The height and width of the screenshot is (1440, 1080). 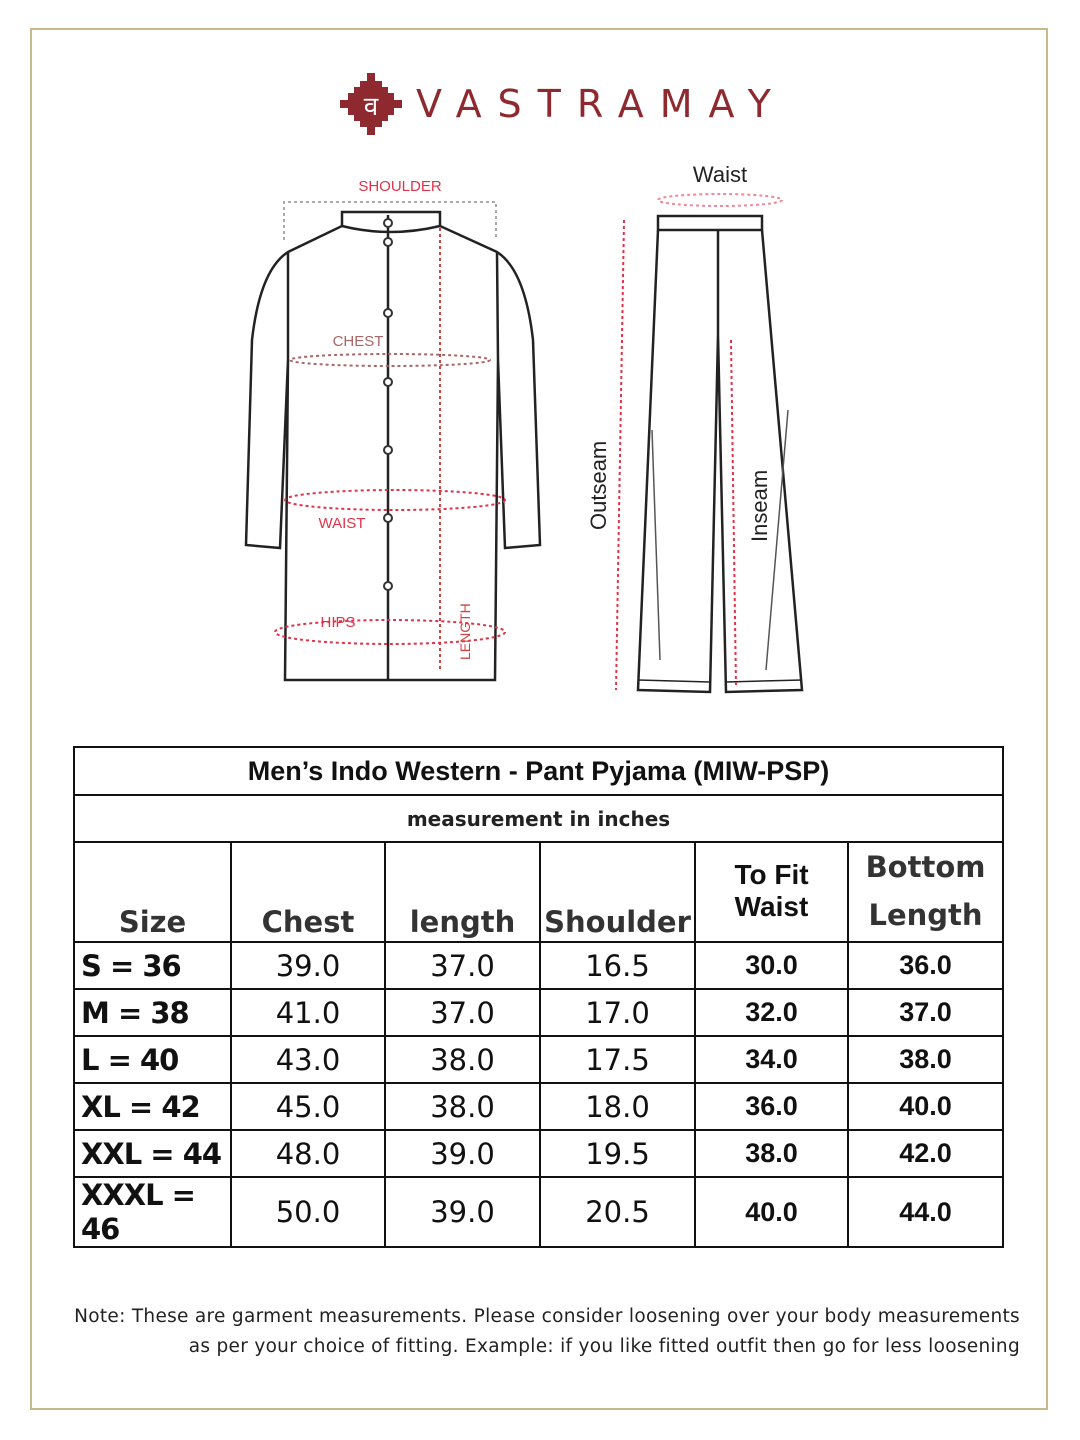 I want to click on table-row: S = 36 39.0 37.0 16.5 30.0 36.0, so click(x=539, y=965).